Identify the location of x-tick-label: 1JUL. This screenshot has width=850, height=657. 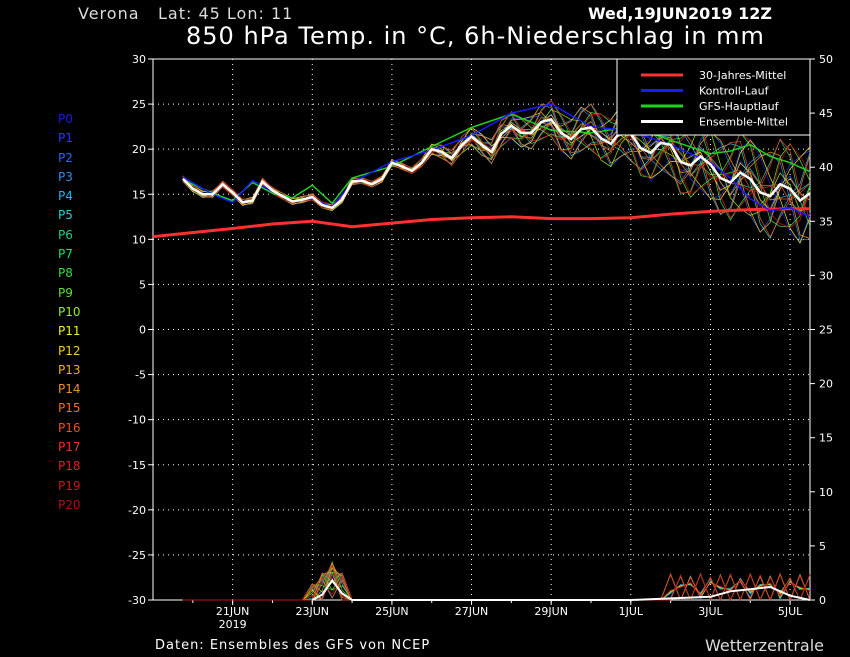
(631, 611).